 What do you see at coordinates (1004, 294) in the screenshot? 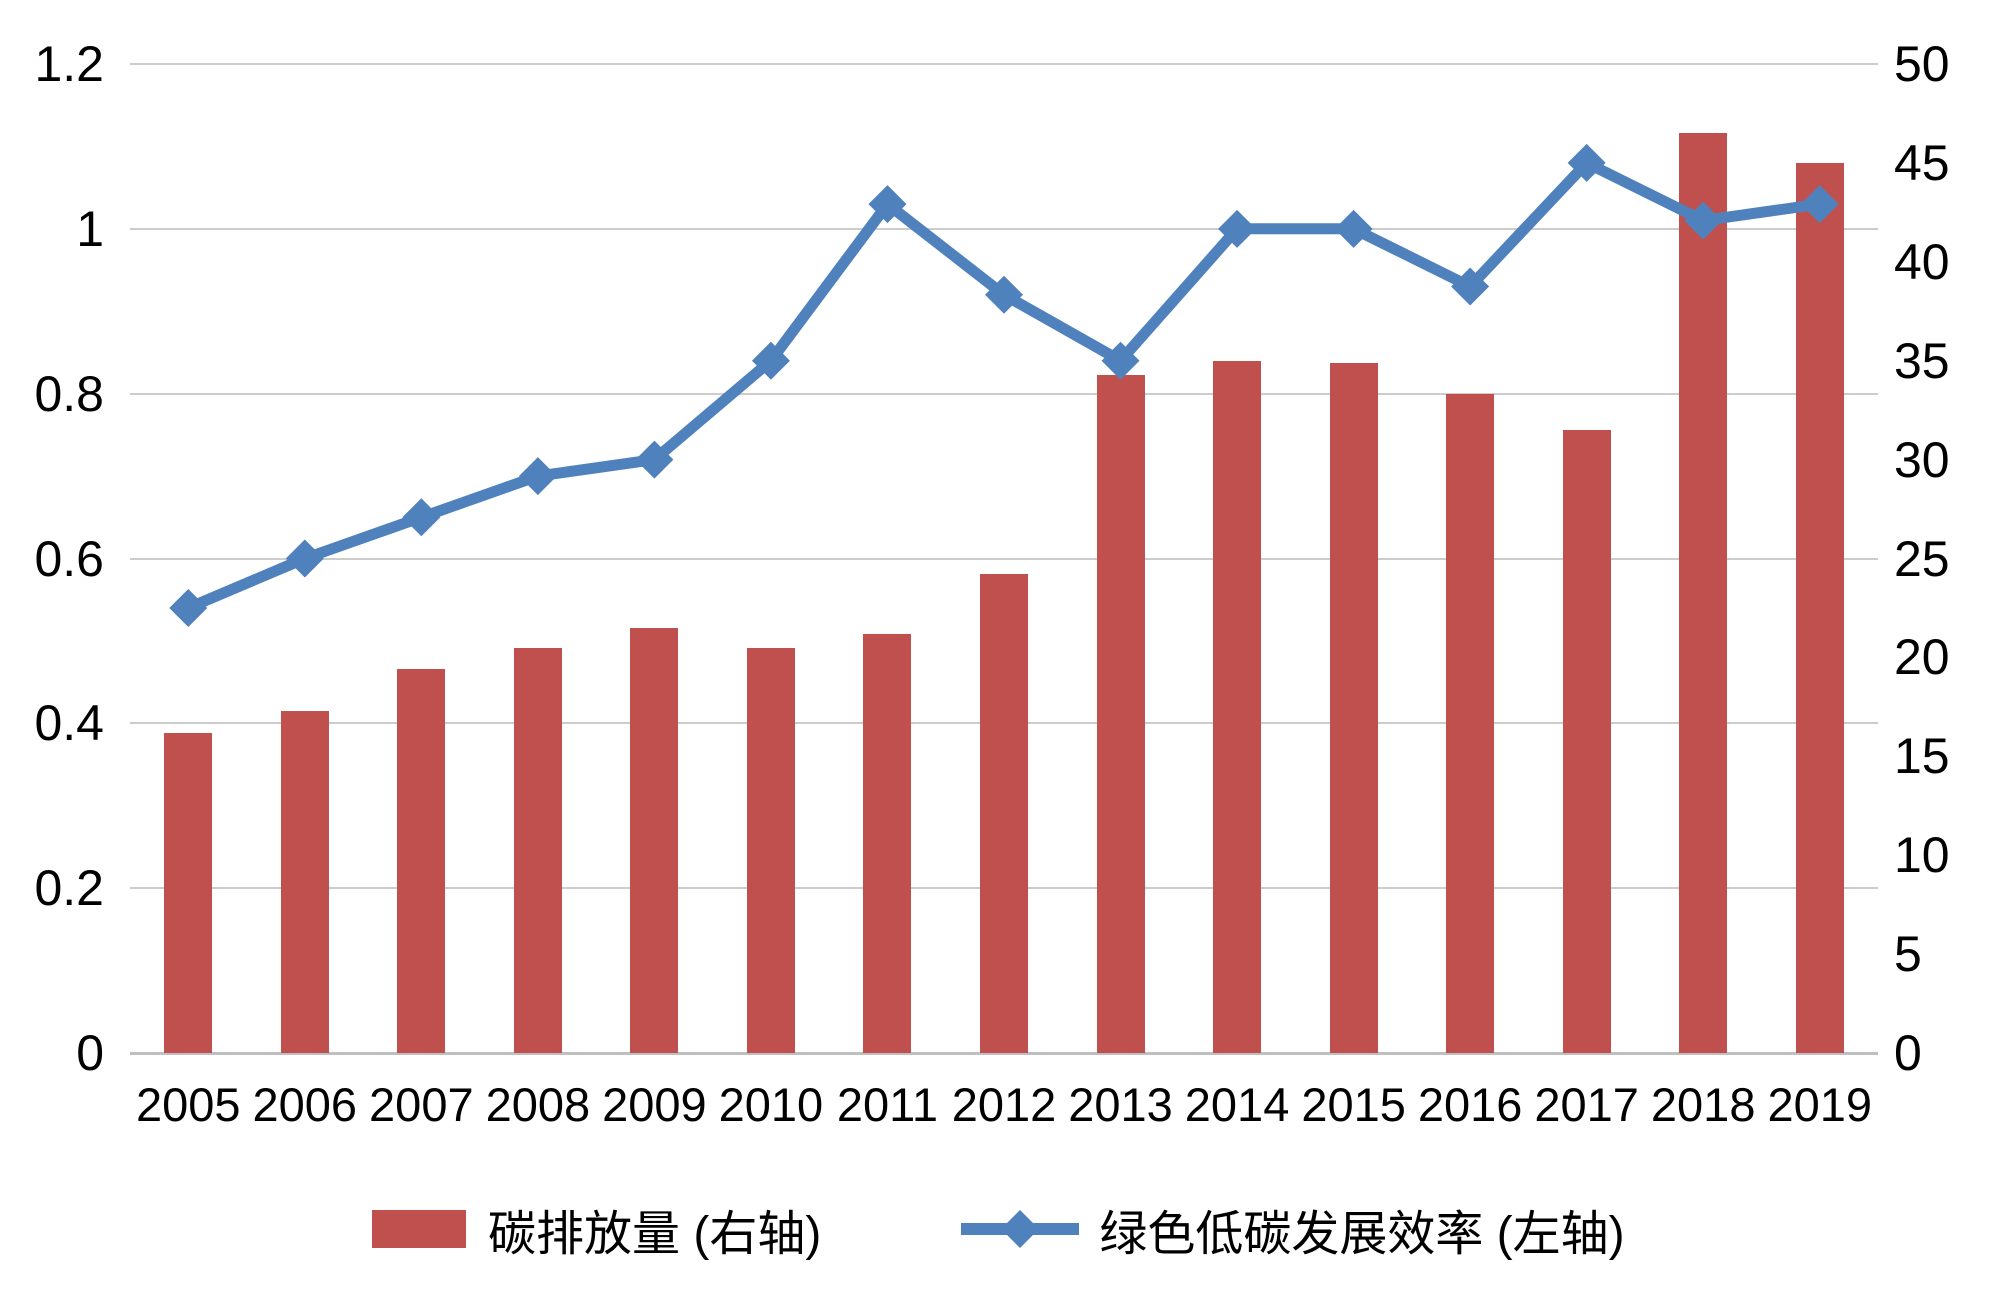
I see `line-marker-2012` at bounding box center [1004, 294].